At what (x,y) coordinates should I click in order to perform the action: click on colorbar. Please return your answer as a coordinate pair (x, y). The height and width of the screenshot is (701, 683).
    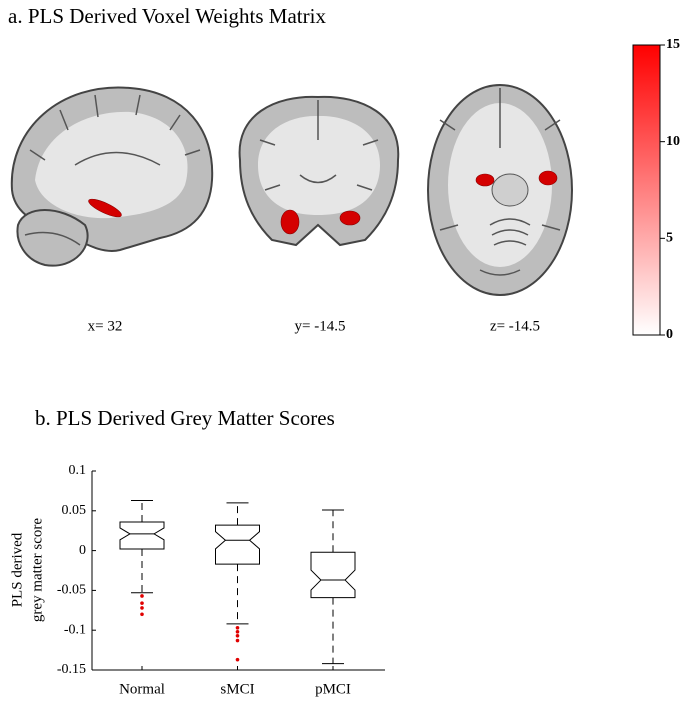
    Looking at the image, I should click on (646, 190).